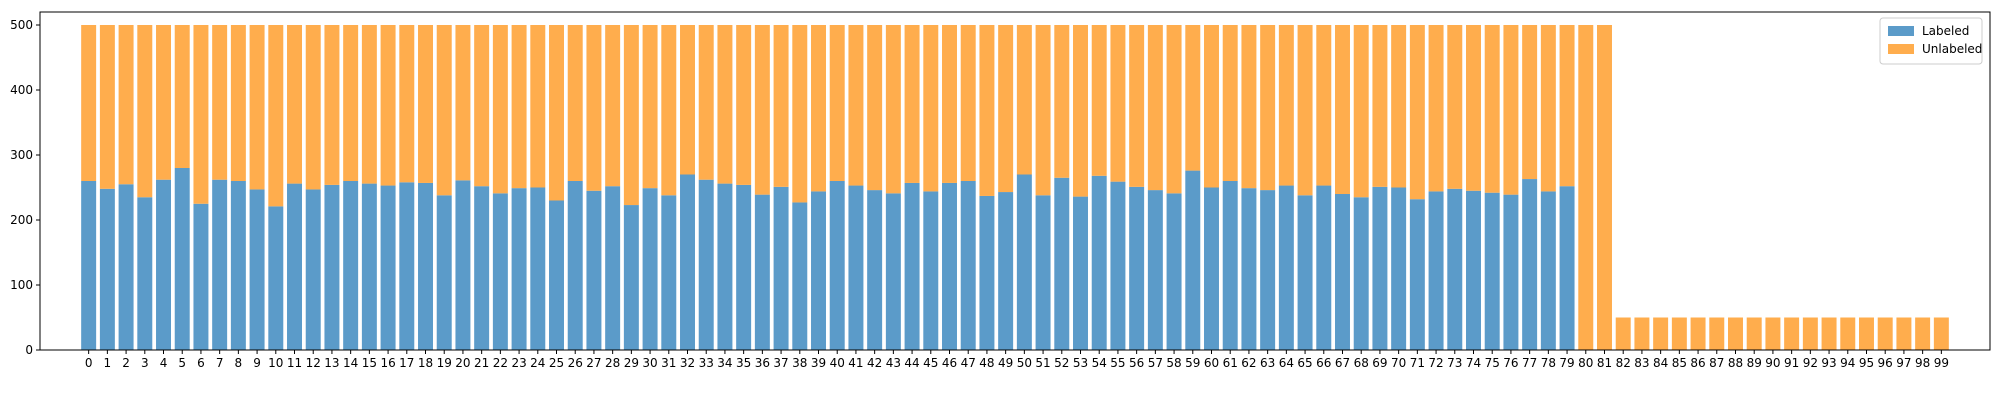 This screenshot has width=2000, height=404. I want to click on x-tick-label: 99, so click(1941, 363).